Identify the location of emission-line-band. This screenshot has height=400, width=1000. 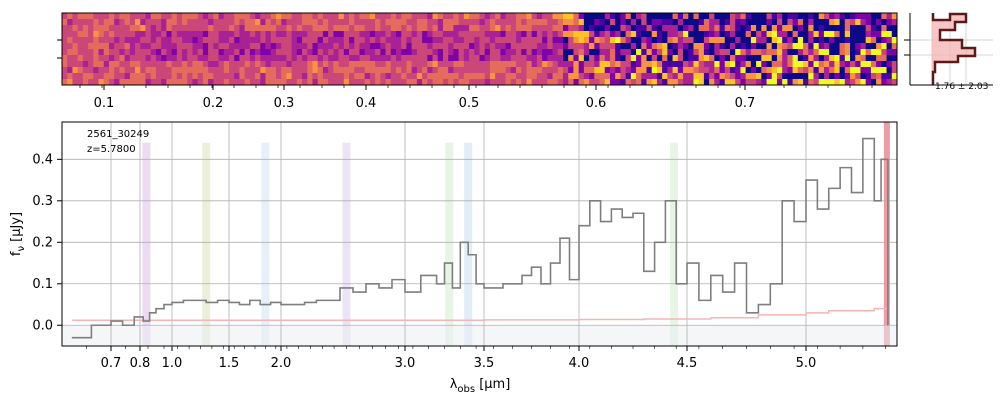
(674, 244).